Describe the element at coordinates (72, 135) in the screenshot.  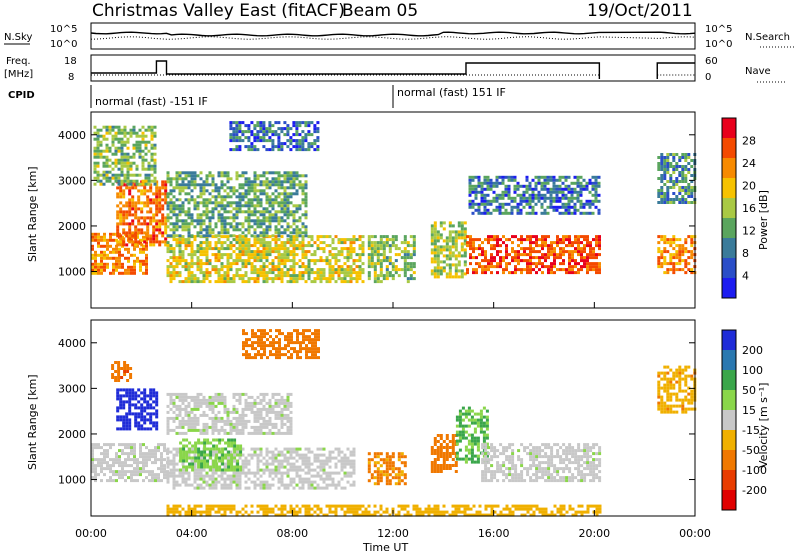
I see `y-tick-label: 4000` at that location.